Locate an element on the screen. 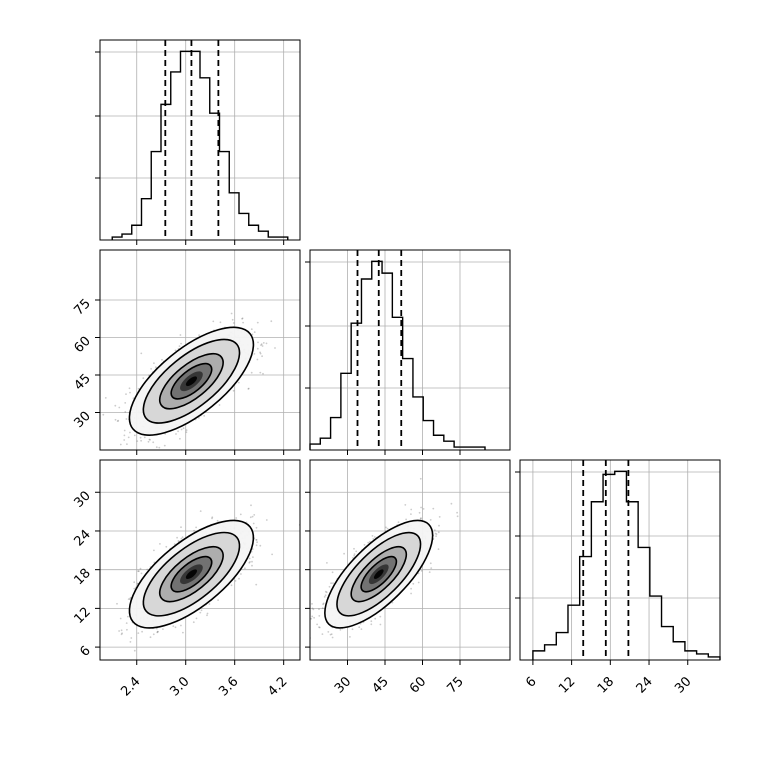 Image resolution: width=760 pixels, height=760 pixels. marginal-panel-p0 is located at coordinates (198, 140).